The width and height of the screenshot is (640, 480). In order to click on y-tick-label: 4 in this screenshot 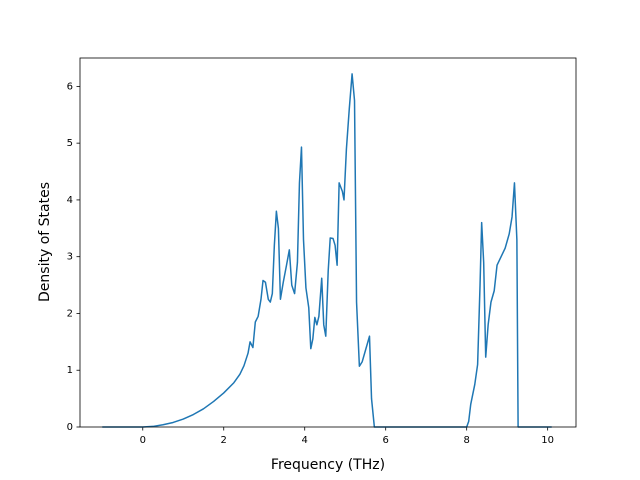, I will do `click(70, 200)`.